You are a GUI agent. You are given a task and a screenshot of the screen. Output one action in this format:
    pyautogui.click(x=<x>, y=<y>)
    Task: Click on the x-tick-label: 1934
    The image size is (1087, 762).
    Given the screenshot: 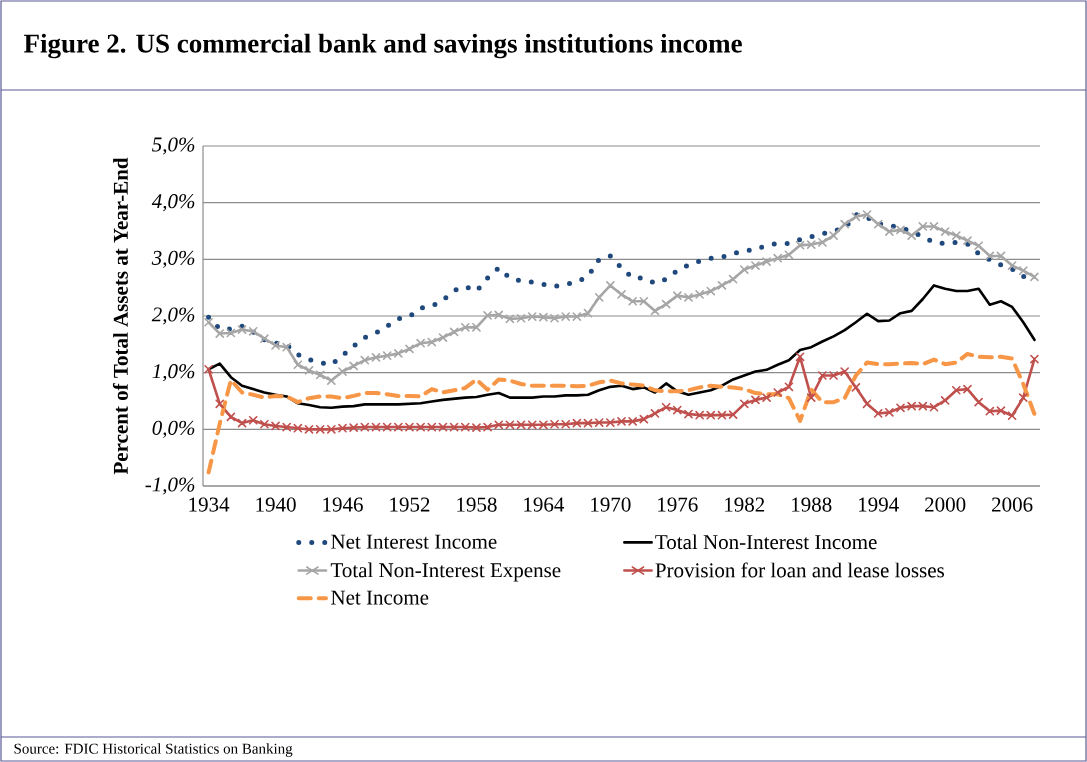 What is the action you would take?
    pyautogui.click(x=209, y=504)
    